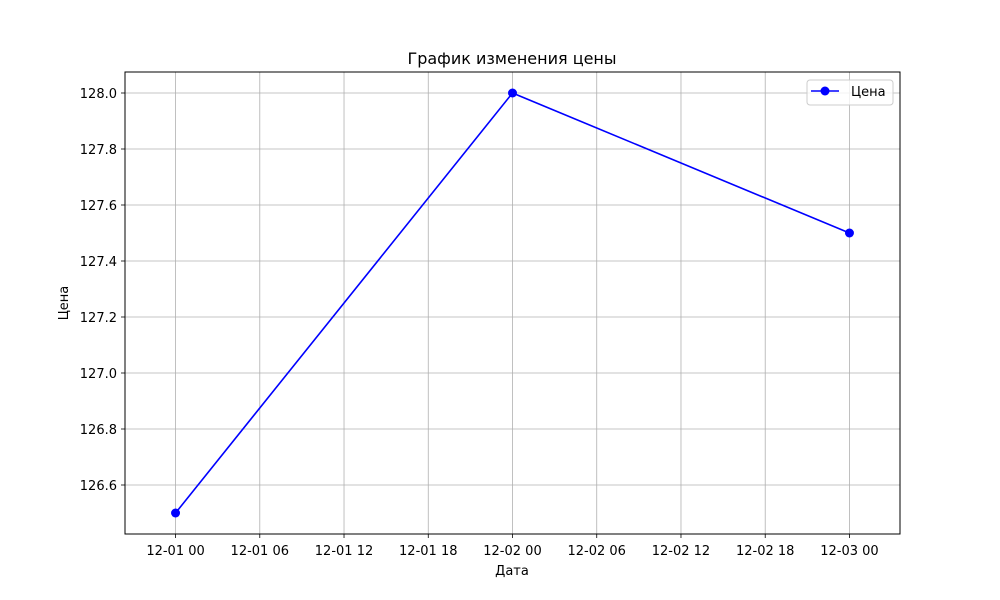 The width and height of the screenshot is (1000, 600). I want to click on x-tick-label: 12-03 00, so click(849, 551).